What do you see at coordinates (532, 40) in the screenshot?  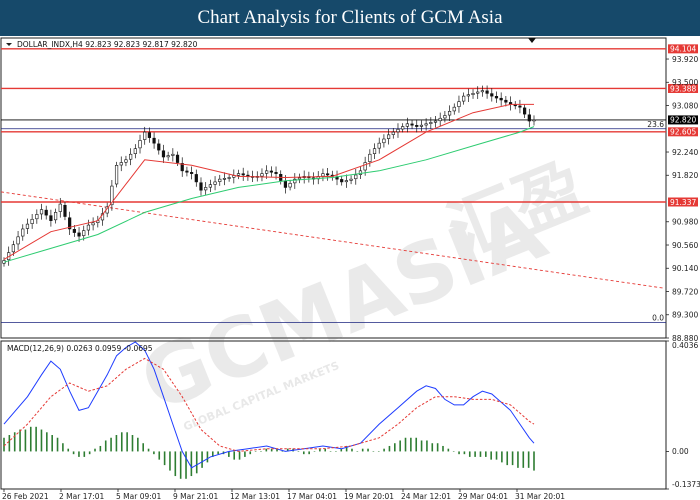 I see `shift-marker-icon` at bounding box center [532, 40].